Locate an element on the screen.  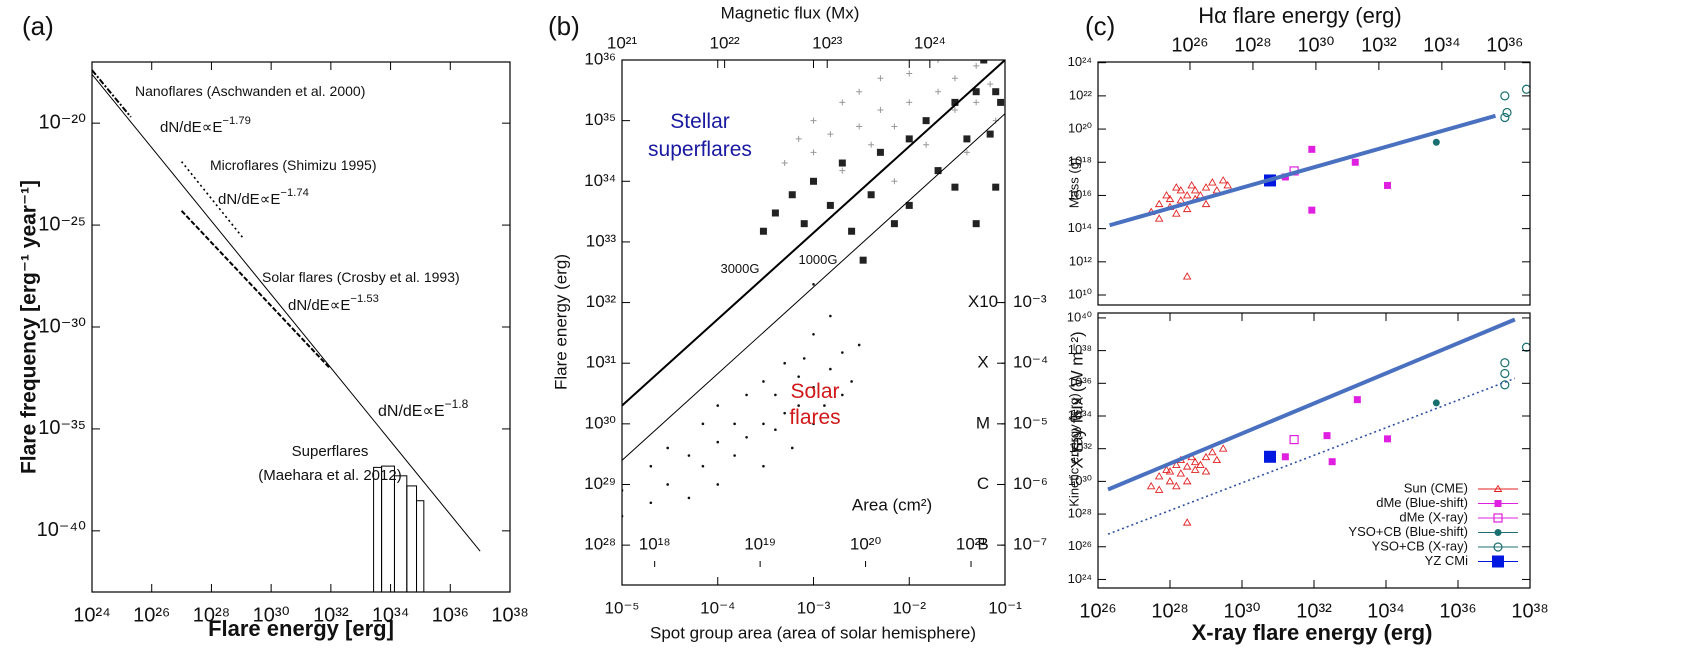
annotation-text: (Maehara et al. 2012) is located at coordinates (329, 475).